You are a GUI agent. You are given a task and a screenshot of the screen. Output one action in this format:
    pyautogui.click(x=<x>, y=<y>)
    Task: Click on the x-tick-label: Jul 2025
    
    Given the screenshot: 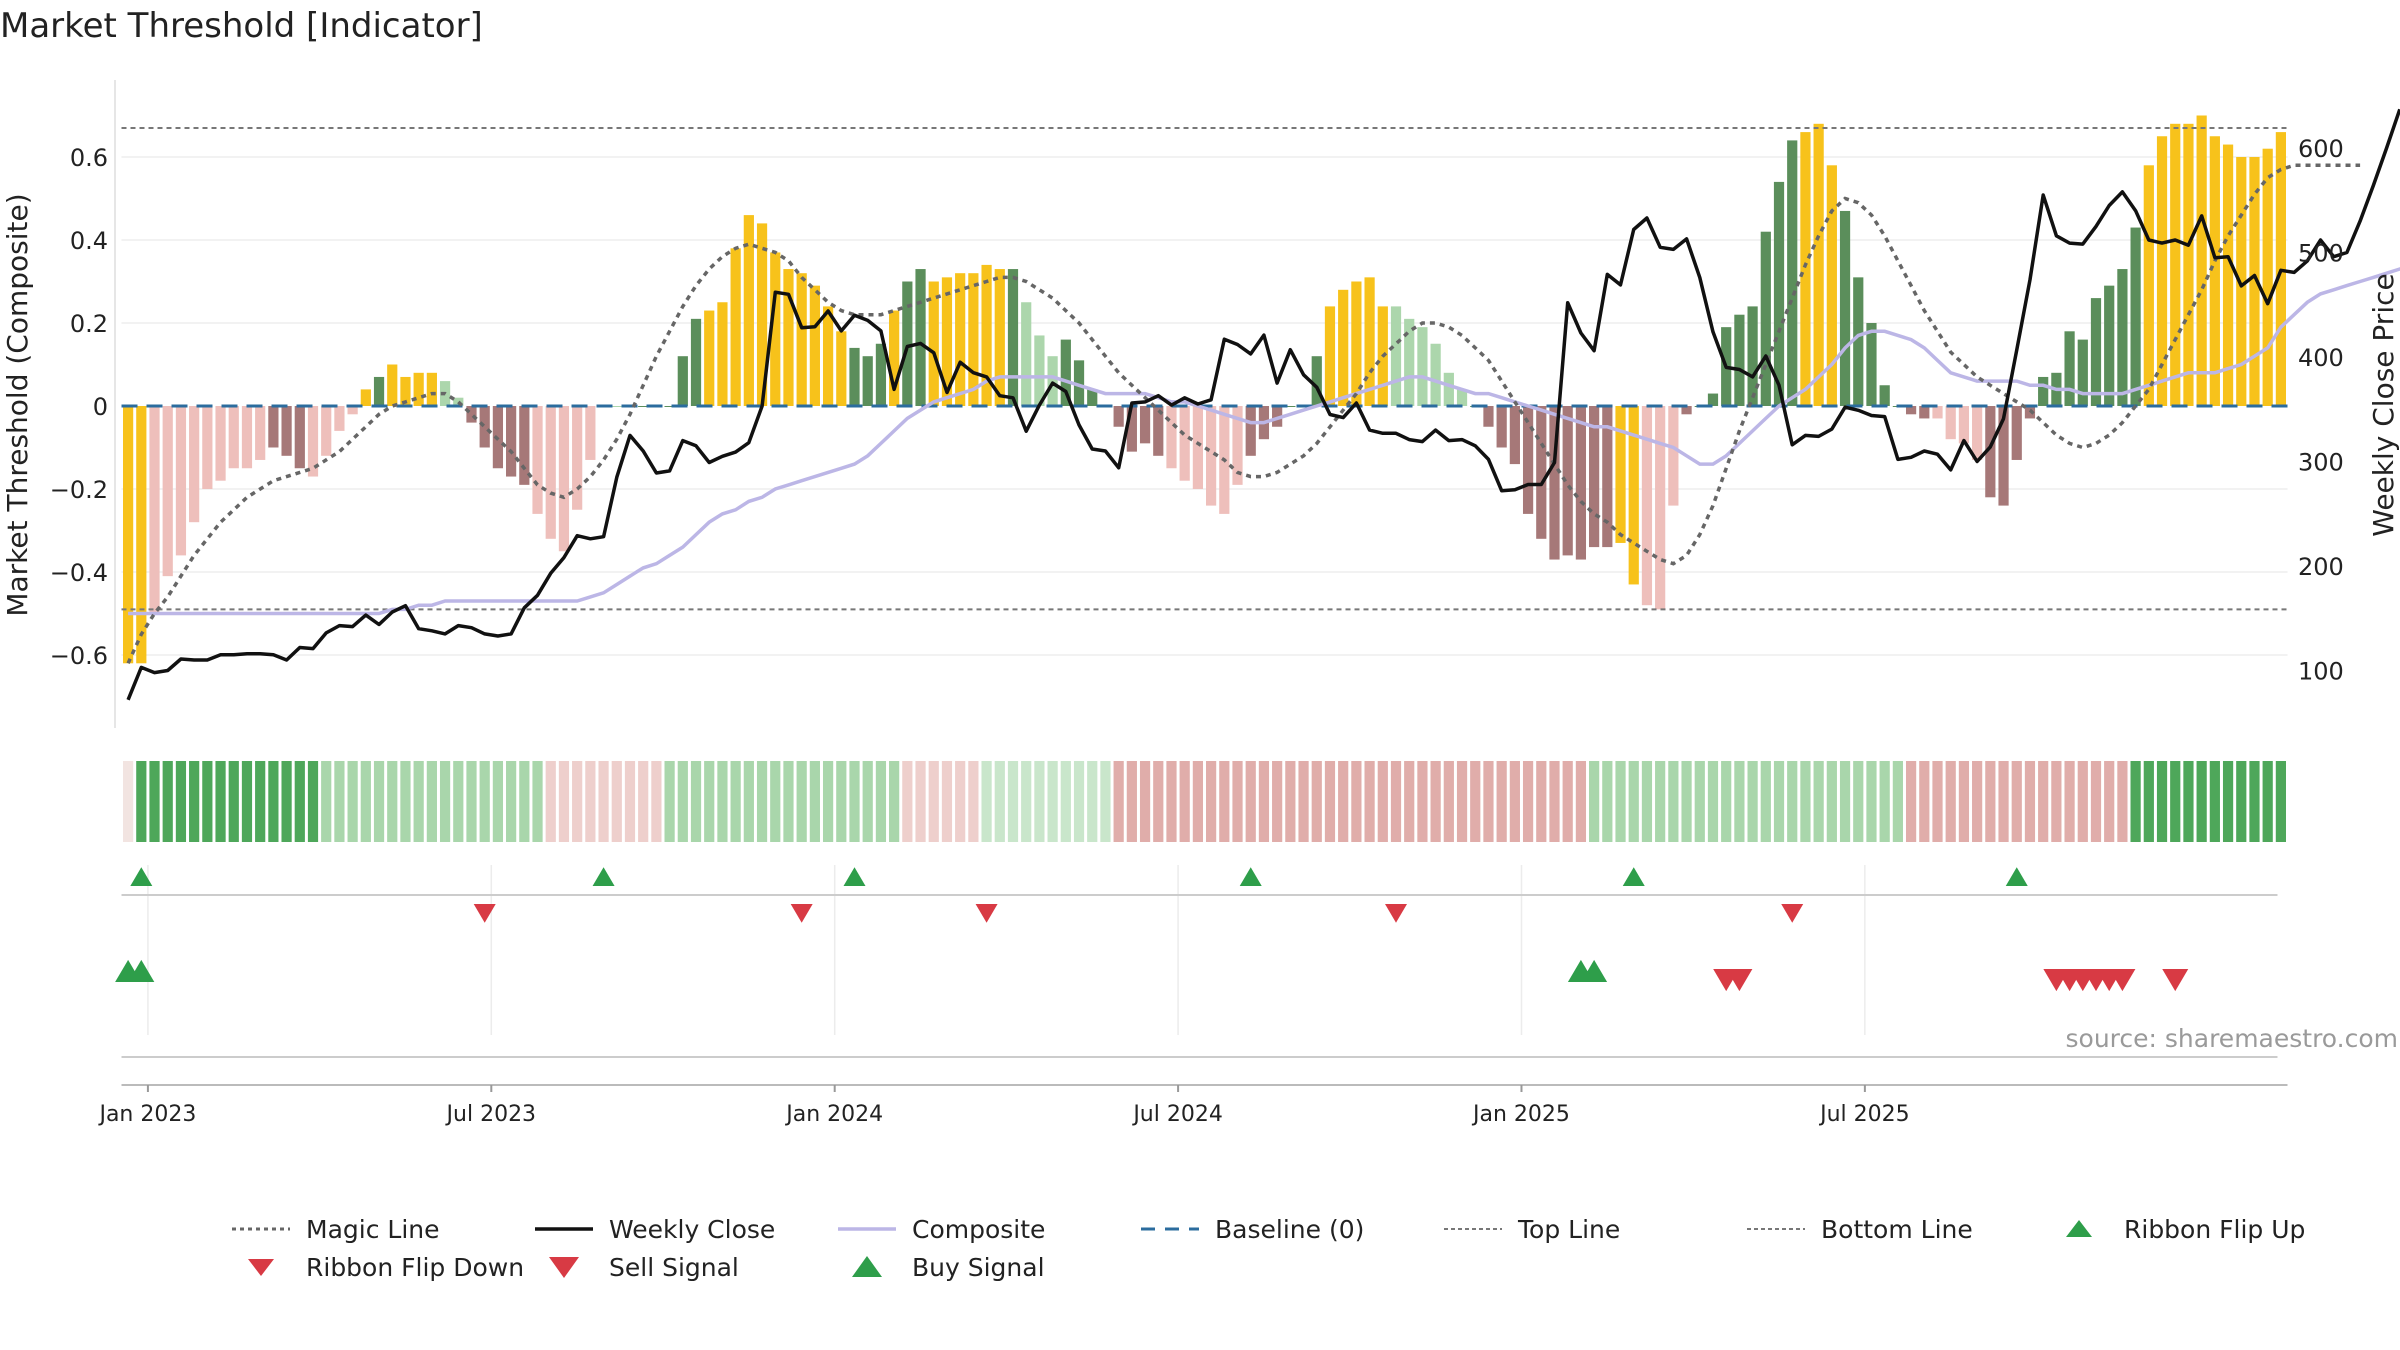 What is the action you would take?
    pyautogui.click(x=1864, y=1114)
    